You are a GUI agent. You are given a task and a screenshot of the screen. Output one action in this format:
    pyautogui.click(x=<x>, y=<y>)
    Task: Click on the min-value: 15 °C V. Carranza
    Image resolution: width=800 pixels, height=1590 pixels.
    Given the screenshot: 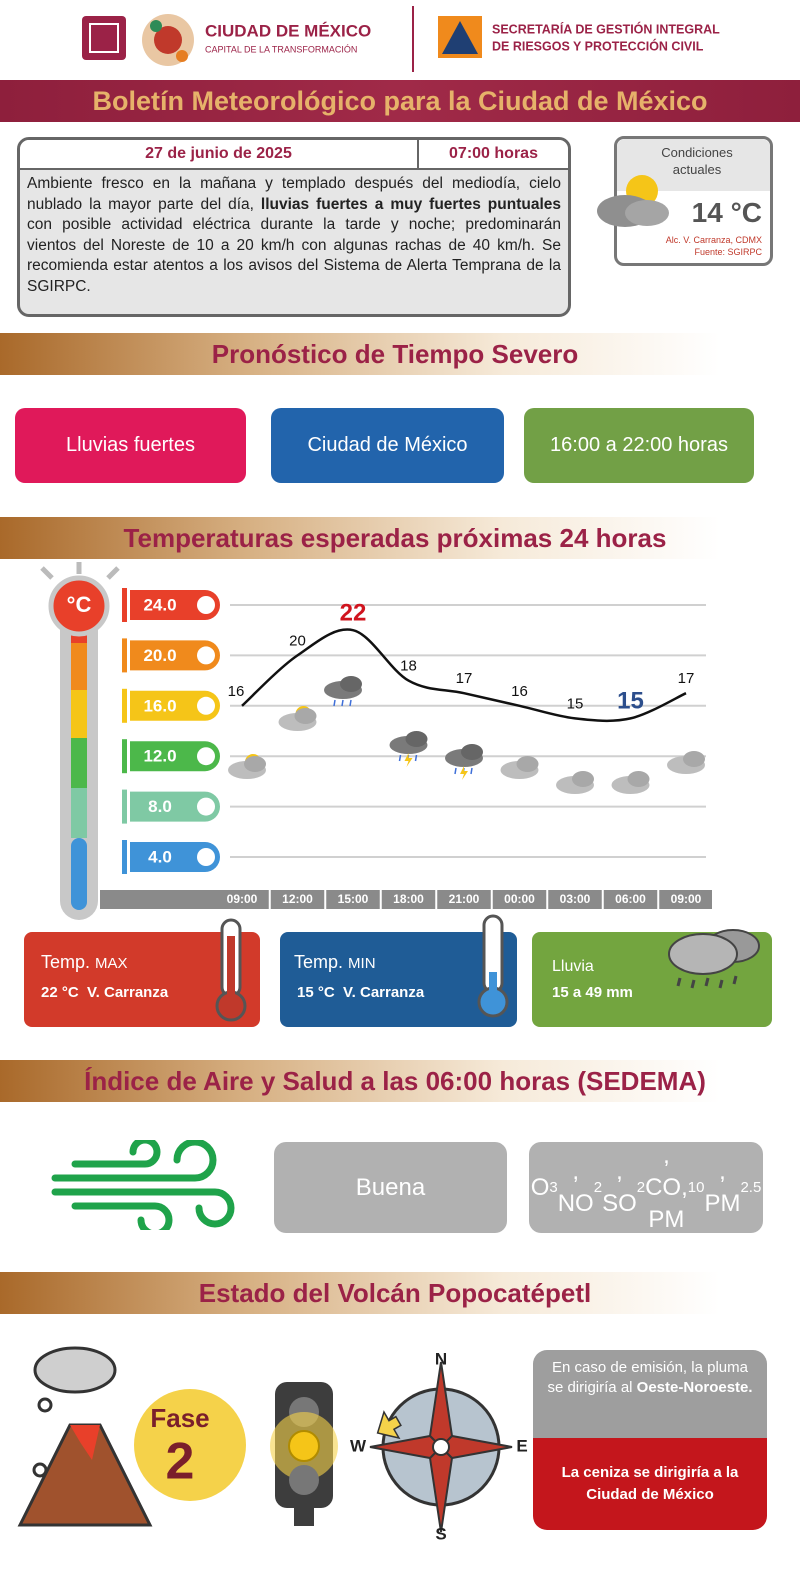 What is the action you would take?
    pyautogui.click(x=361, y=992)
    